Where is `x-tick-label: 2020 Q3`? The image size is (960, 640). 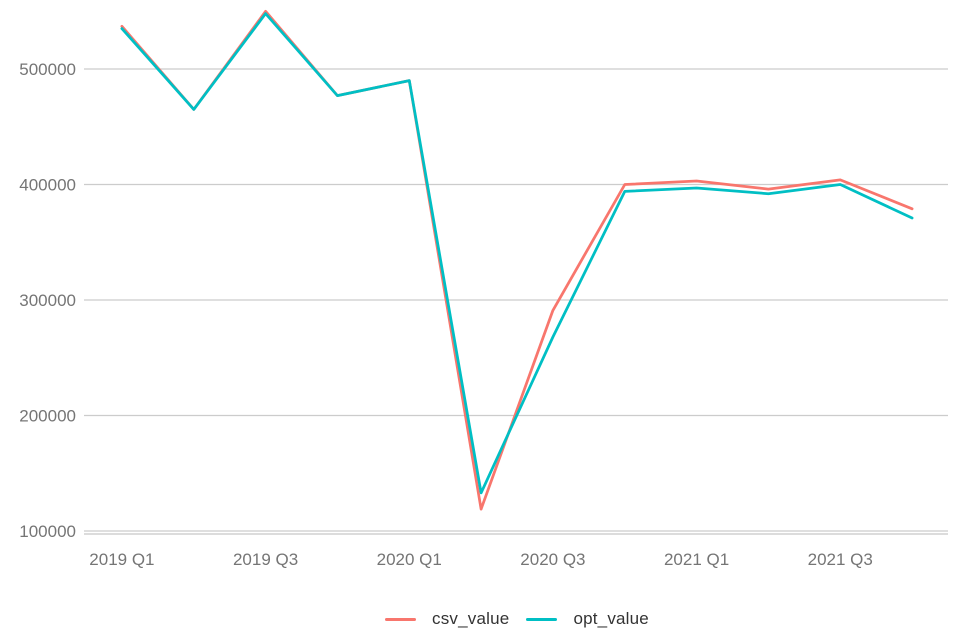 x-tick-label: 2020 Q3 is located at coordinates (552, 559).